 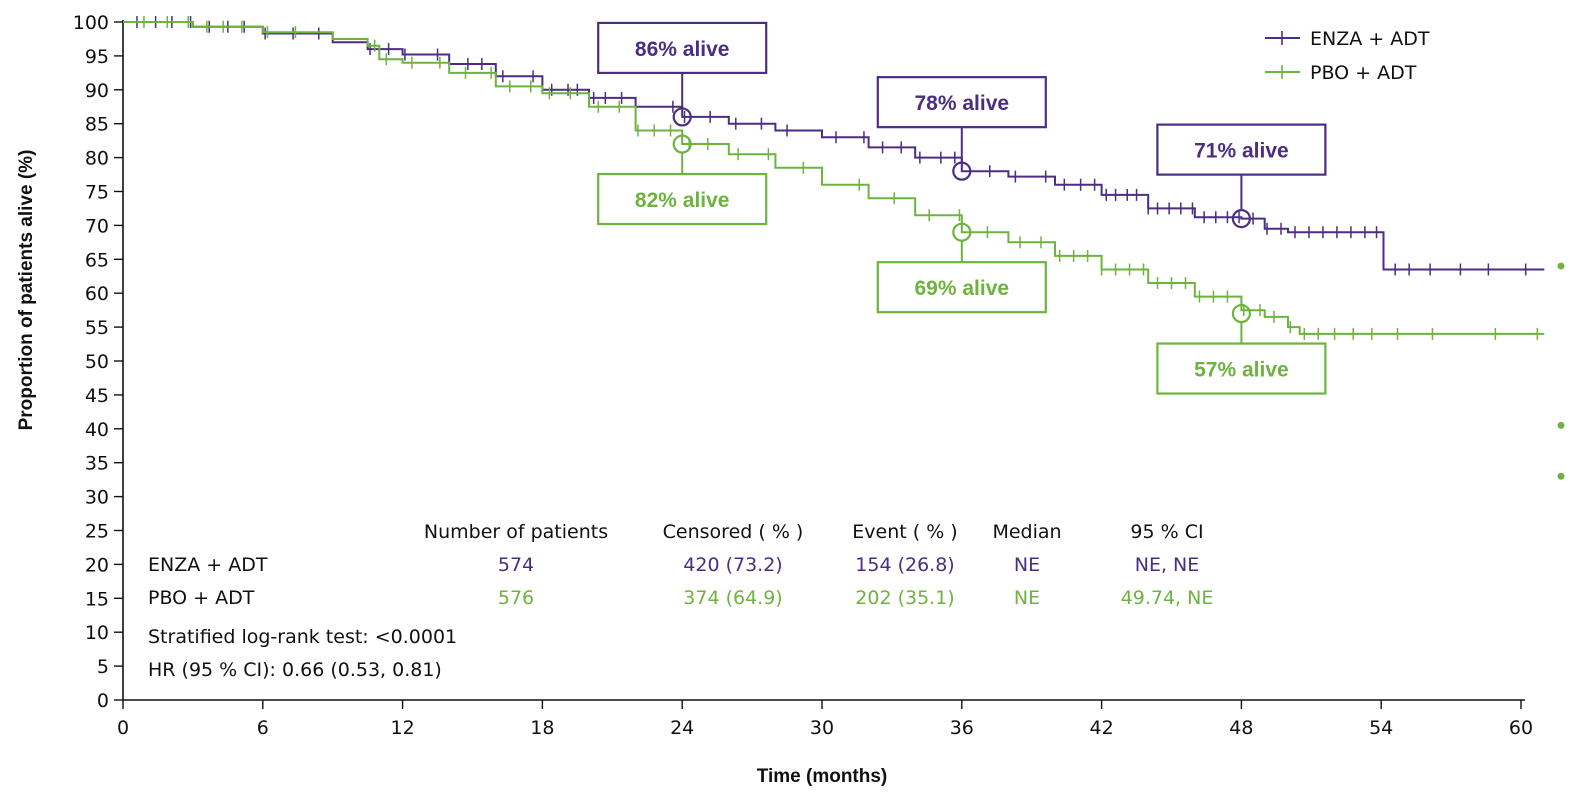 I want to click on callout-label: 57% alive, so click(x=1241, y=370).